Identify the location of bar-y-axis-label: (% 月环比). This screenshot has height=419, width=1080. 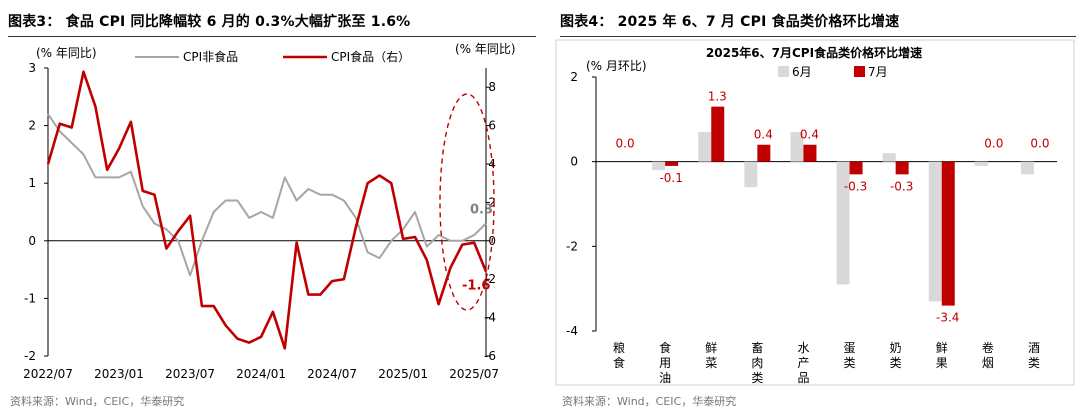
(616, 66).